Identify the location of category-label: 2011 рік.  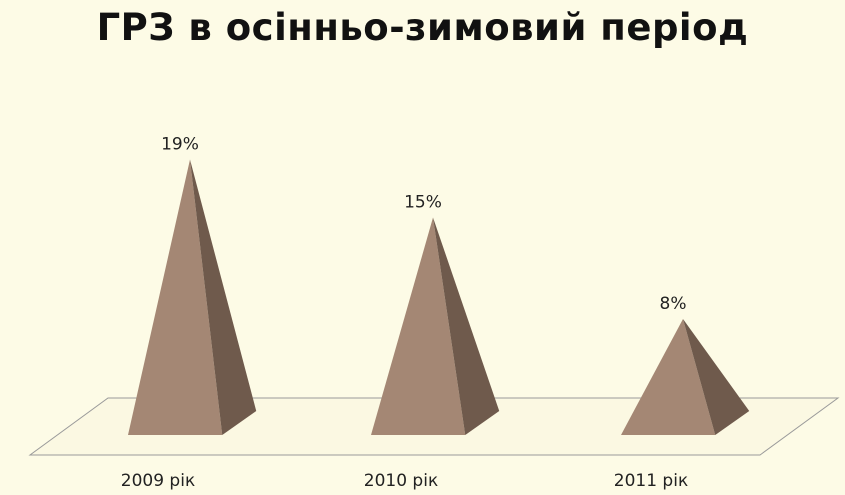
(651, 481).